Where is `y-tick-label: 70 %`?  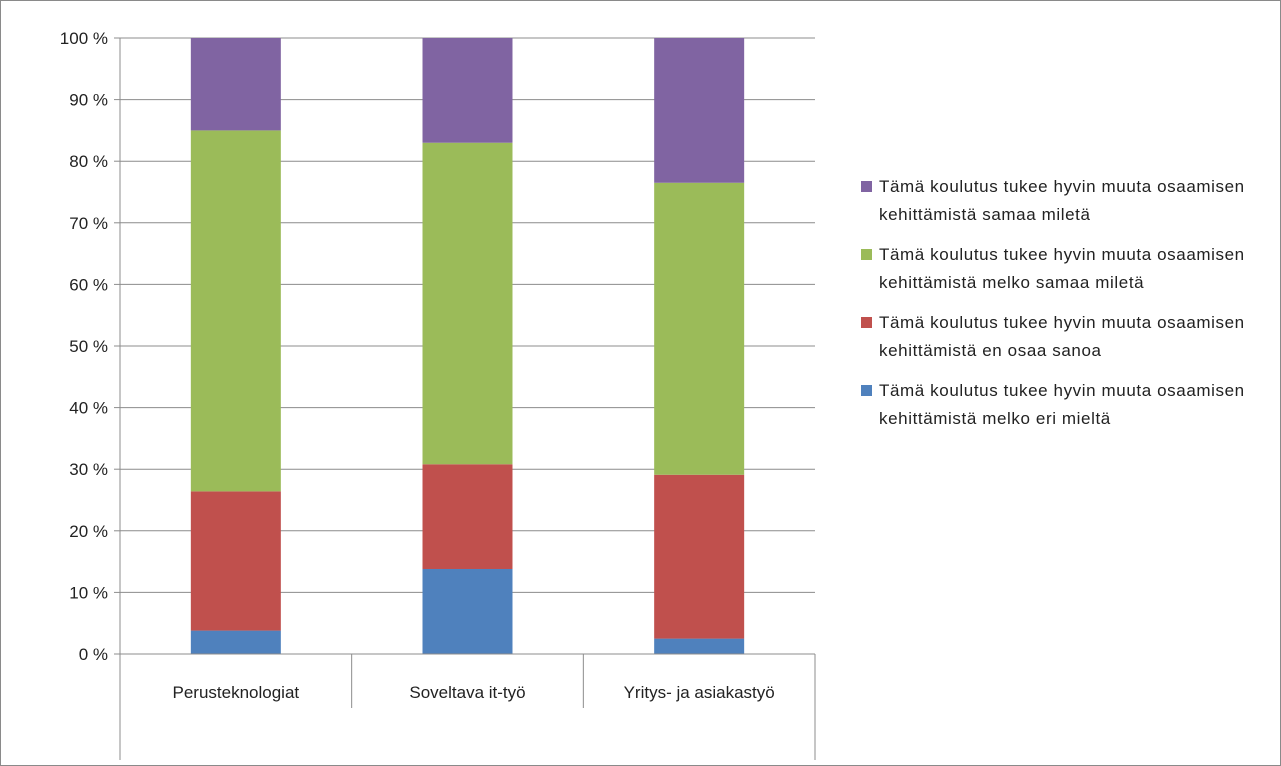 y-tick-label: 70 % is located at coordinates (88, 223).